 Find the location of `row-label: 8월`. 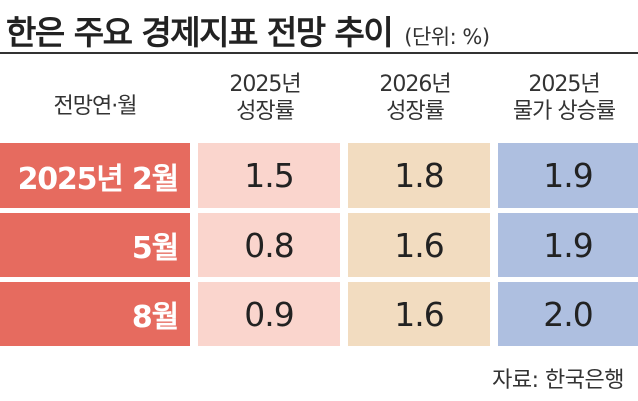

row-label: 8월 is located at coordinates (95, 314).